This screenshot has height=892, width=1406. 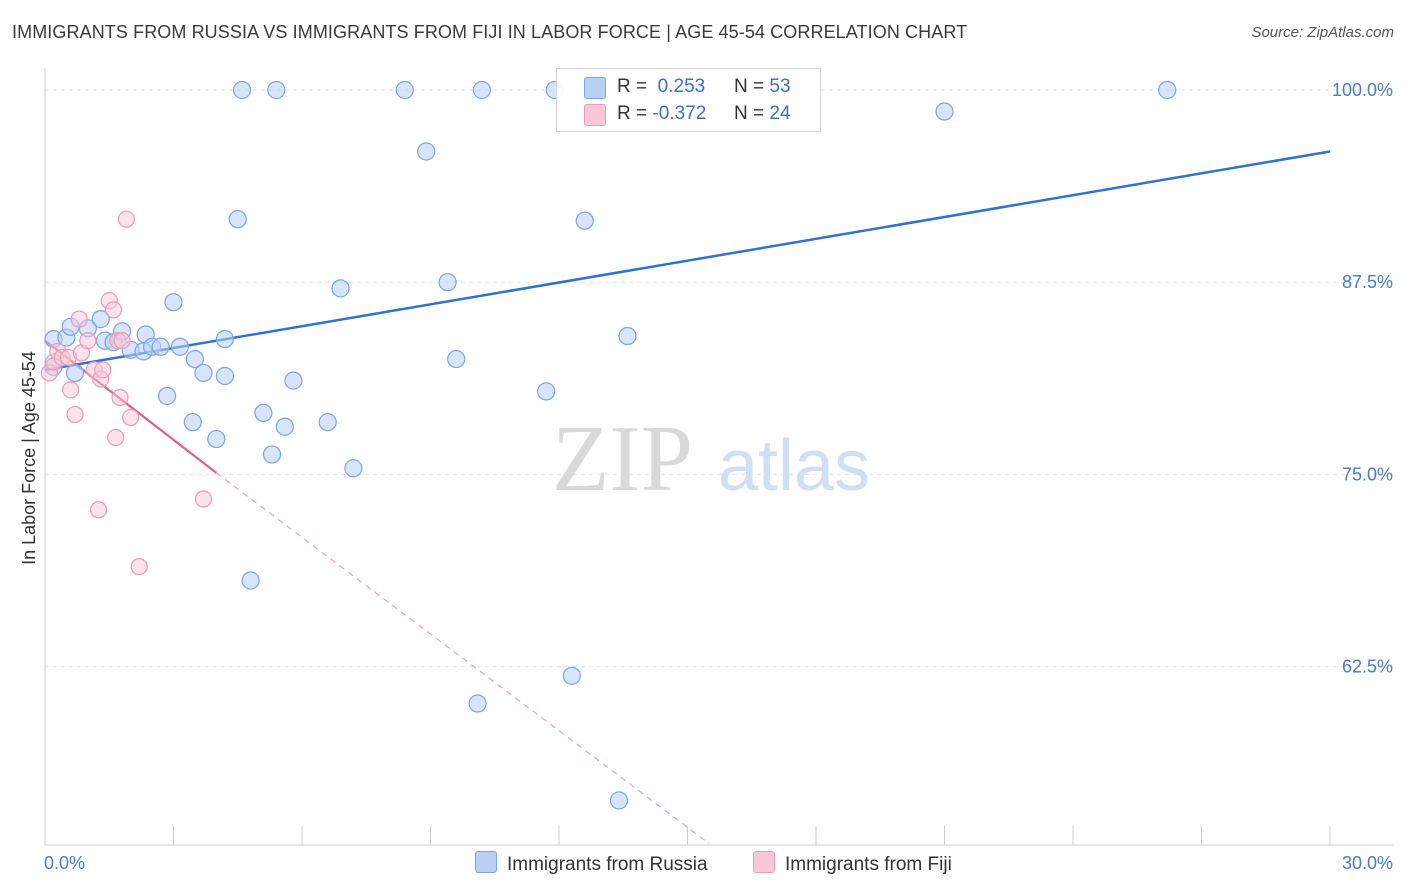 I want to click on y-axis-title: In Labor Force | Age 45-54, so click(x=29, y=458).